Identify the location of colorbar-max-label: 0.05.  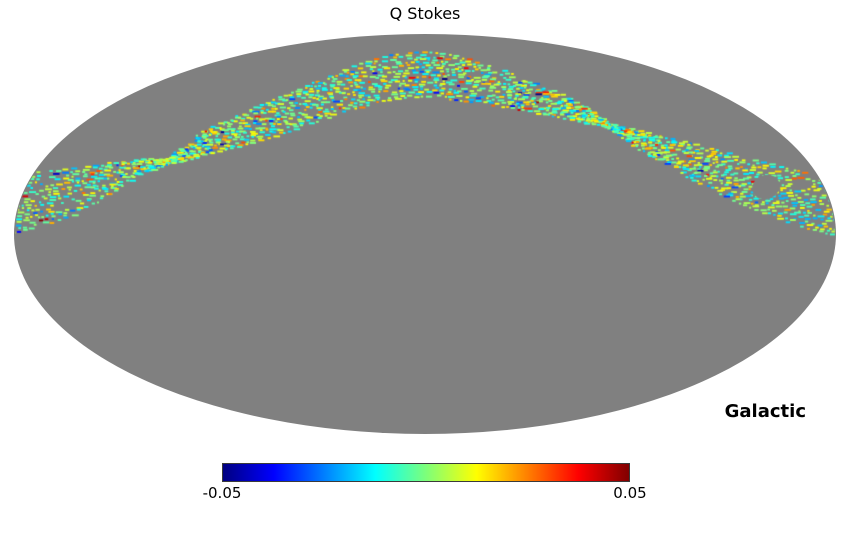
(630, 493).